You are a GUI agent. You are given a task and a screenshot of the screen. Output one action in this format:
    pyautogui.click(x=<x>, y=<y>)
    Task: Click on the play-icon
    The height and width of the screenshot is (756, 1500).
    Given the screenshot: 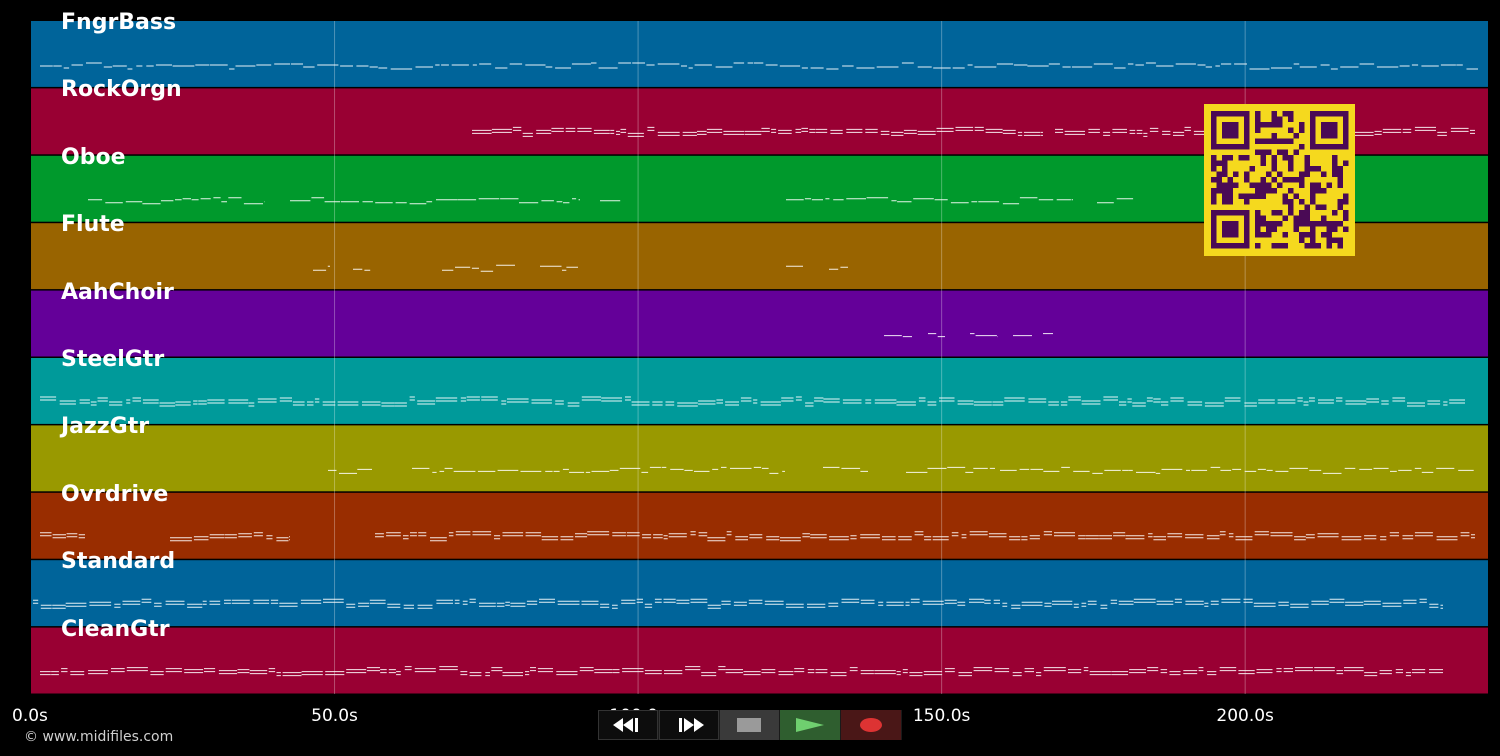 What is the action you would take?
    pyautogui.click(x=810, y=725)
    